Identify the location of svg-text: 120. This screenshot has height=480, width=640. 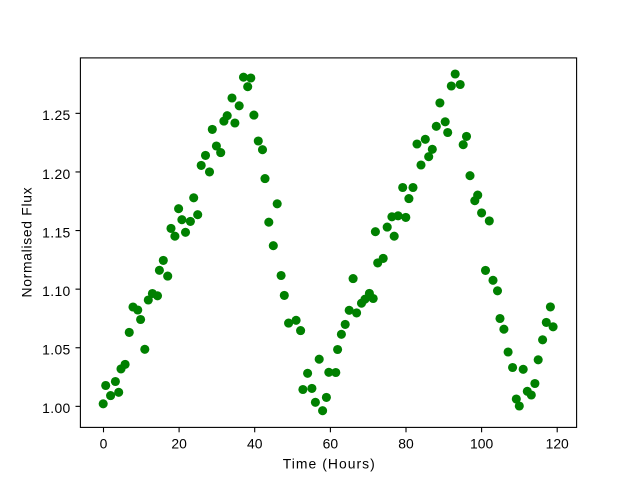
(557, 444).